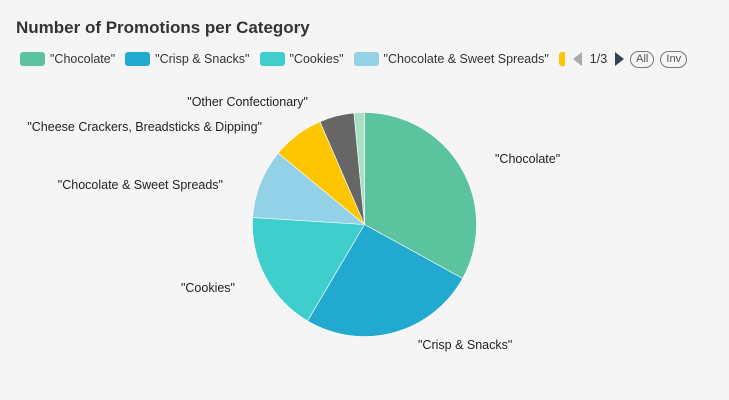 Image resolution: width=729 pixels, height=400 pixels. I want to click on pie-slice-label: "Chocolate & Sweet Spreads", so click(140, 185).